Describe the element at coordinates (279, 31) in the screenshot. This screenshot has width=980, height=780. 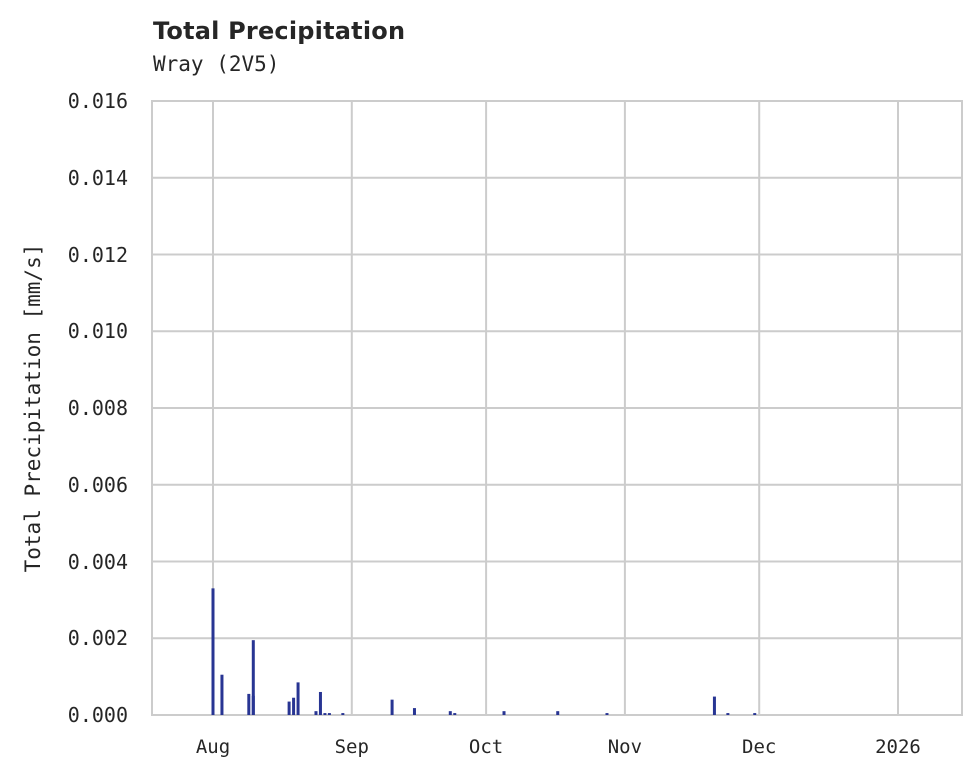
I see `chart-title: Total Precipitation` at that location.